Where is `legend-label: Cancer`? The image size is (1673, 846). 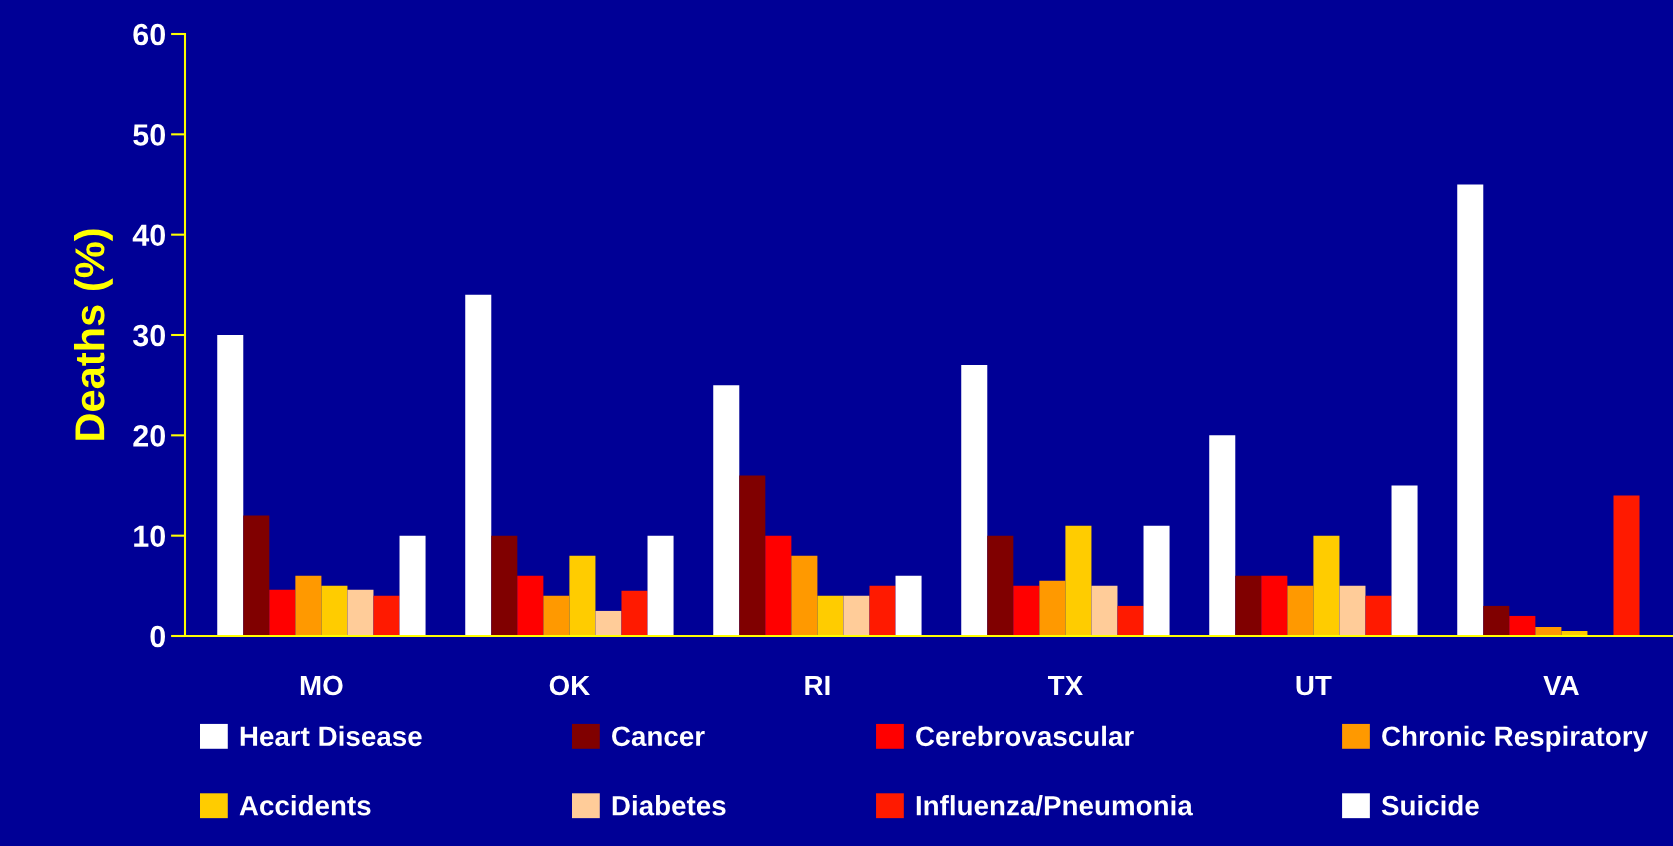 legend-label: Cancer is located at coordinates (658, 736).